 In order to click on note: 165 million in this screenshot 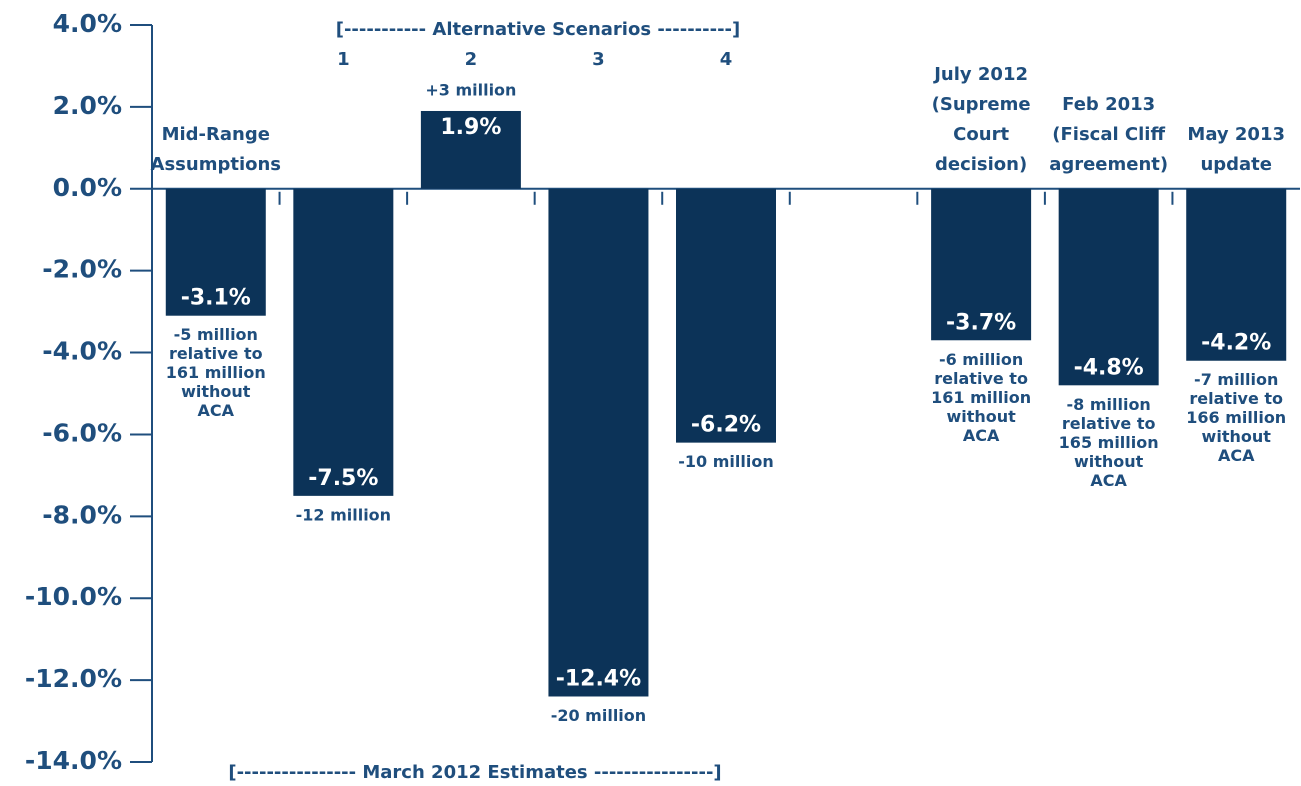, I will do `click(1109, 442)`.